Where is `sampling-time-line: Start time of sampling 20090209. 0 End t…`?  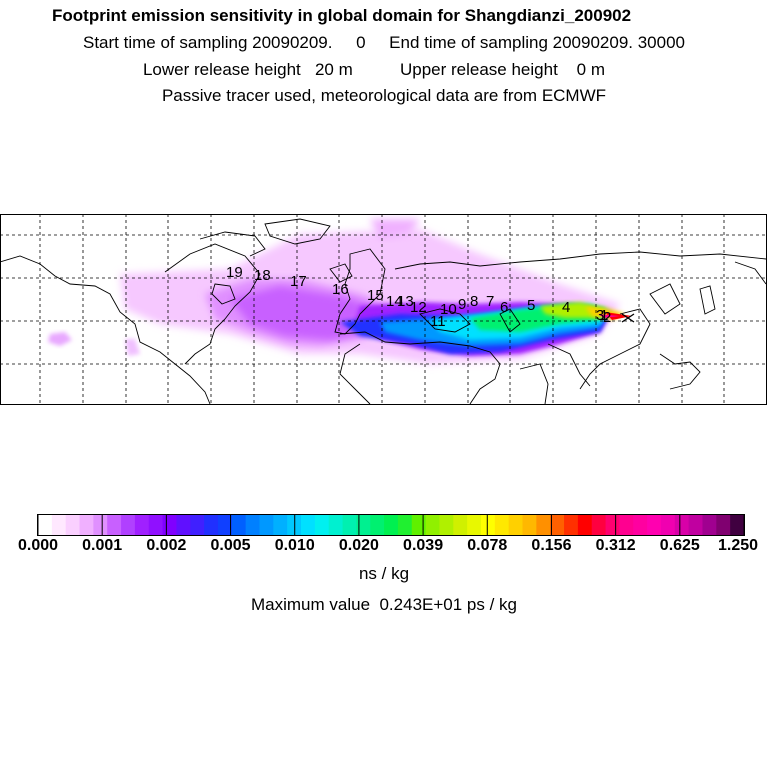
sampling-time-line: Start time of sampling 20090209. 0 End t… is located at coordinates (384, 42).